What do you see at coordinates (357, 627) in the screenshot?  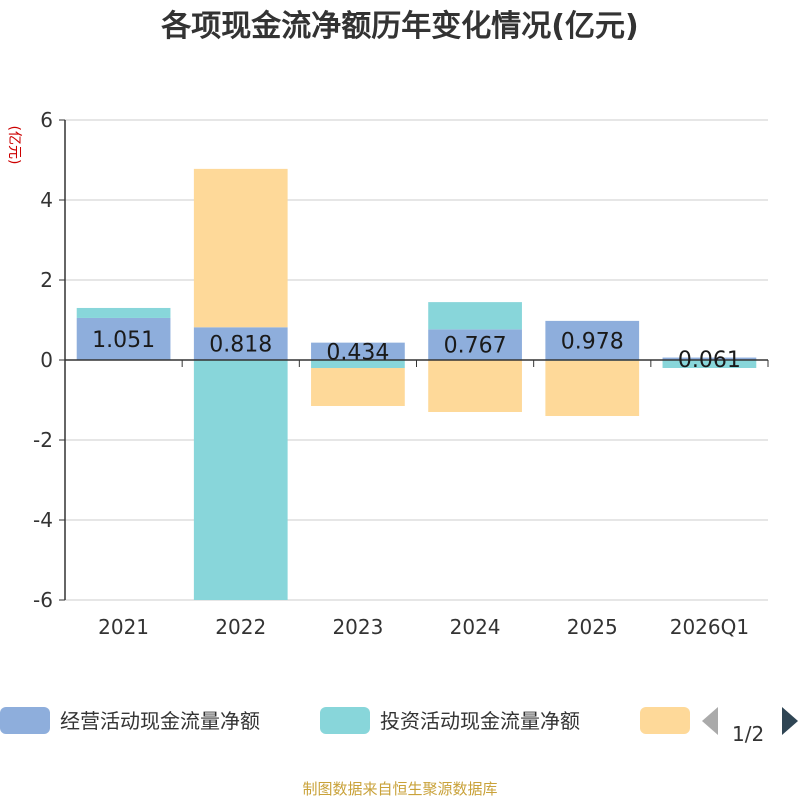 I see `x-tick-label: 2023` at bounding box center [357, 627].